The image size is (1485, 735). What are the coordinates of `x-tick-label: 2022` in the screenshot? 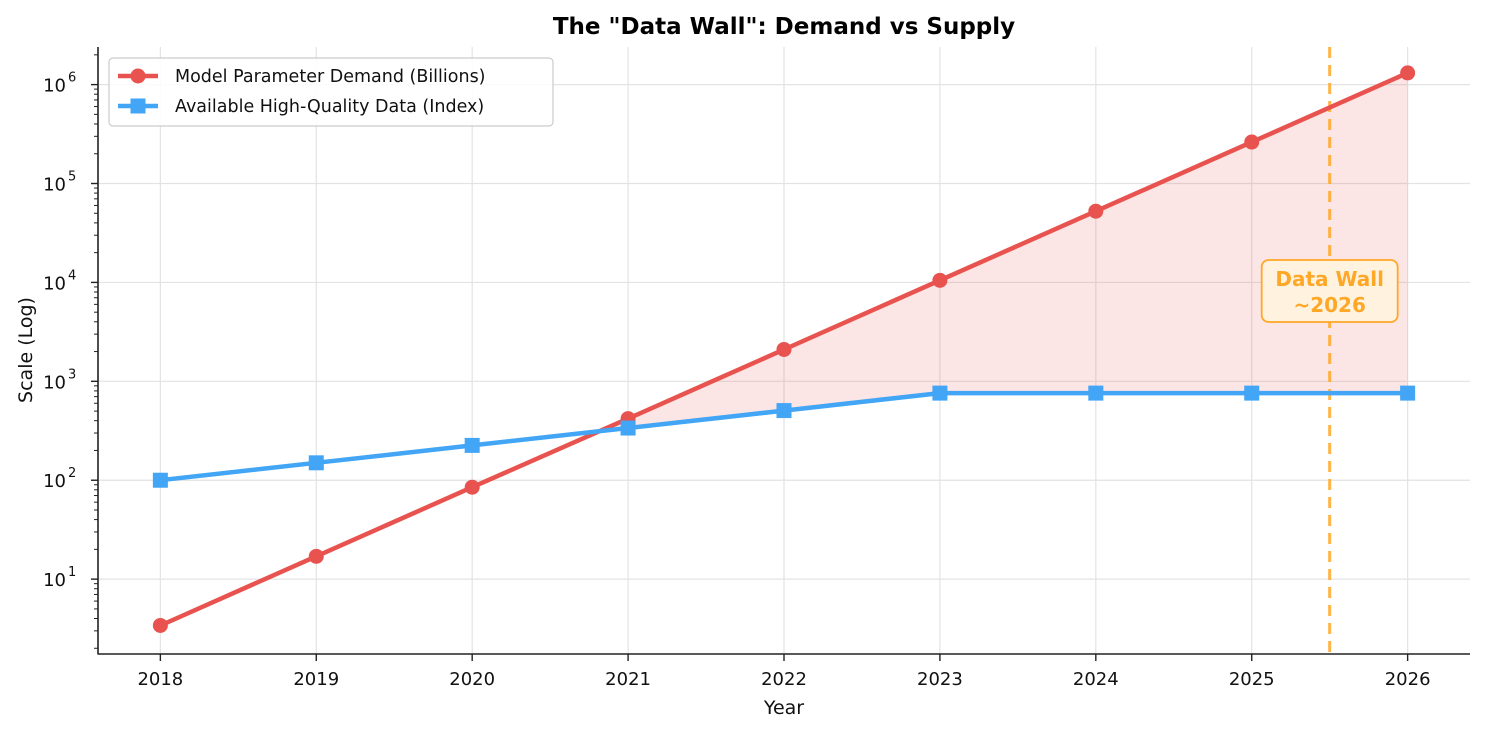 It's located at (784, 679).